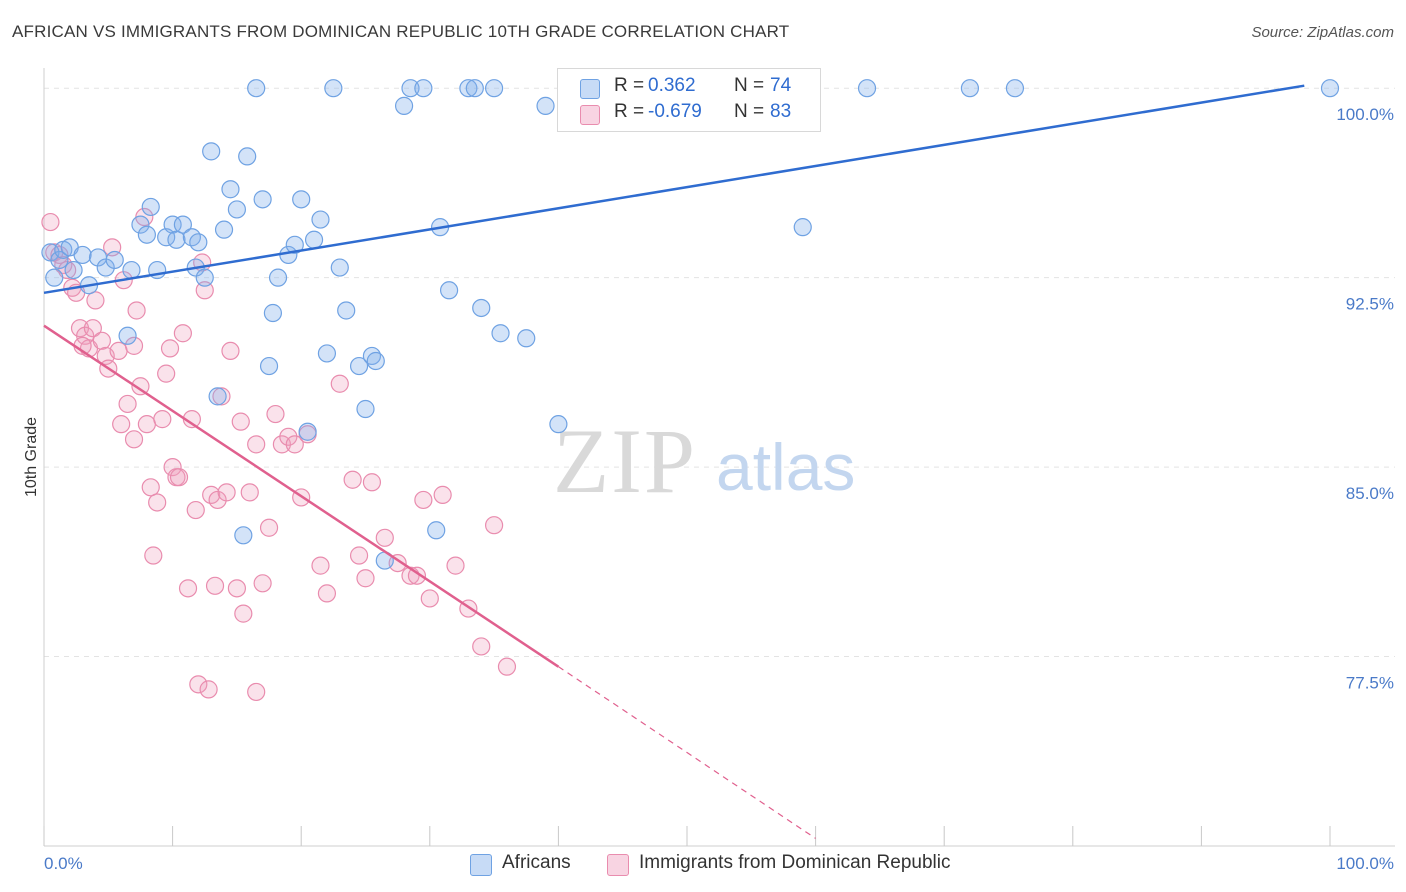 The height and width of the screenshot is (892, 1406). Describe the element at coordinates (1370, 493) in the screenshot. I see `y-tick-label: 85.0%` at that location.